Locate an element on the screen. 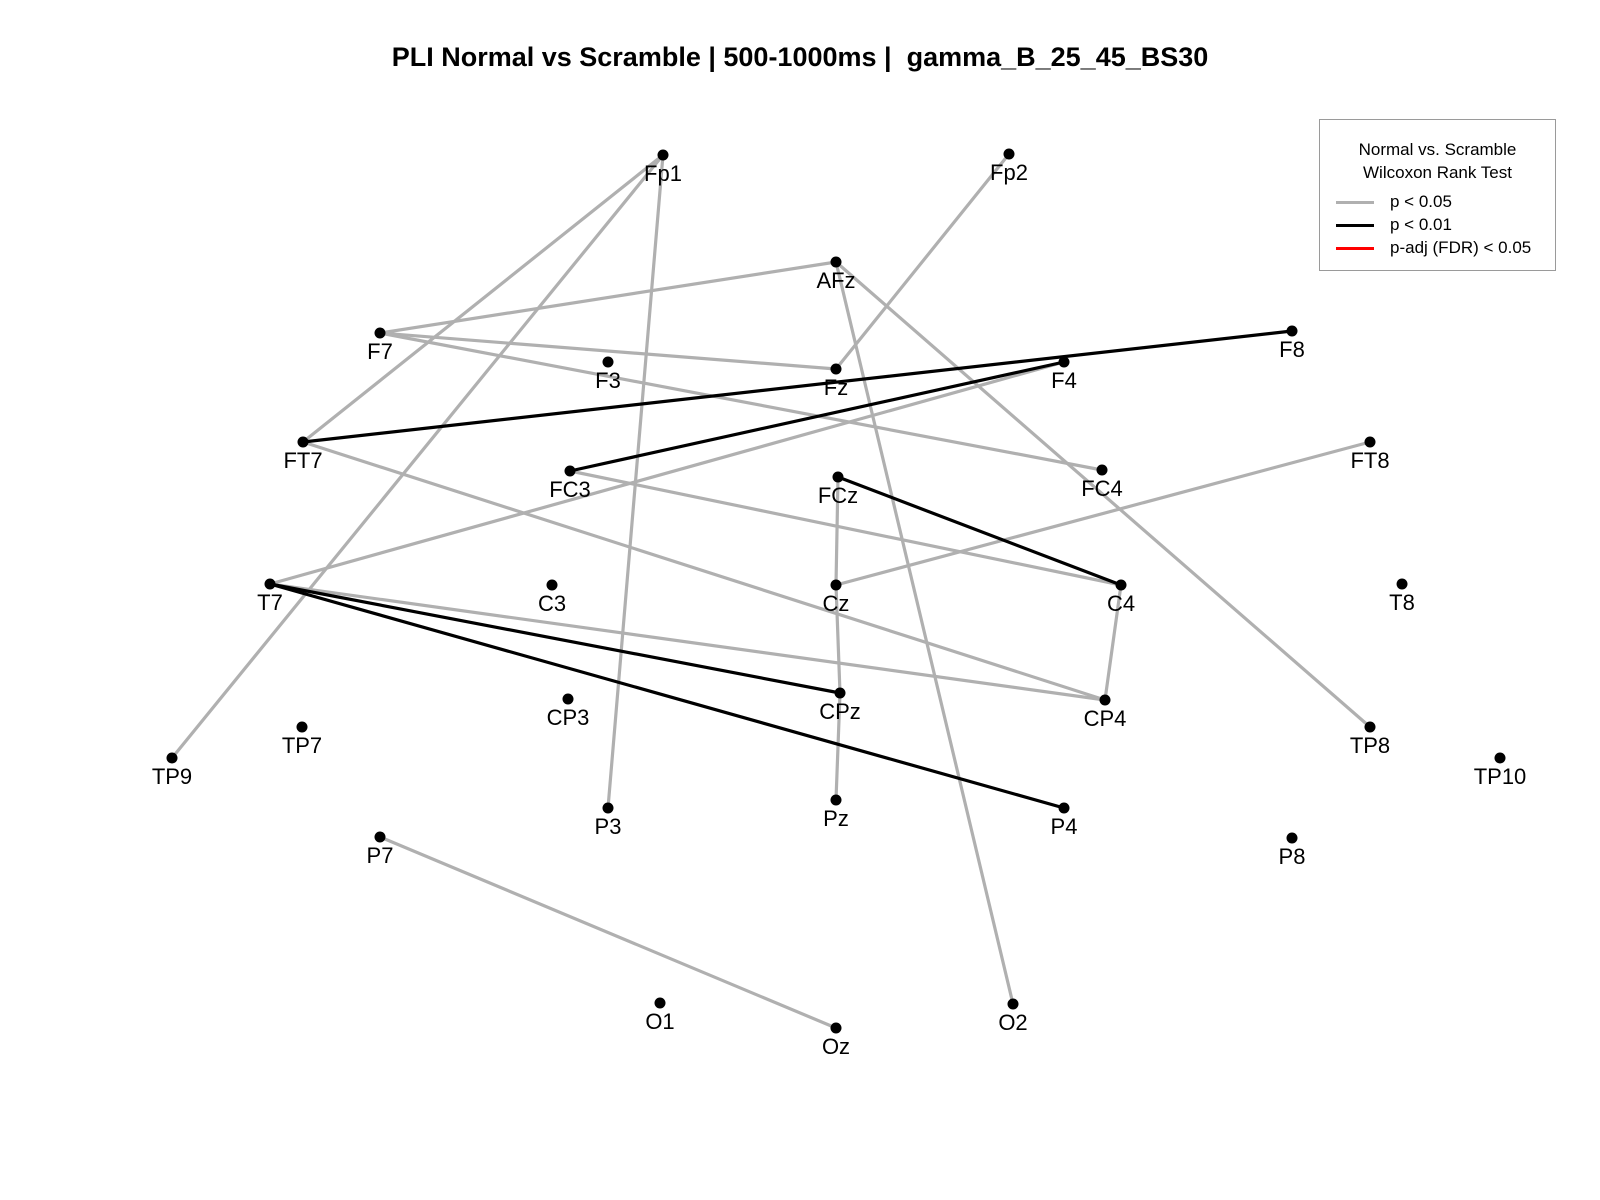 The width and height of the screenshot is (1600, 1200). connection-AFz-F7 is located at coordinates (608, 297).